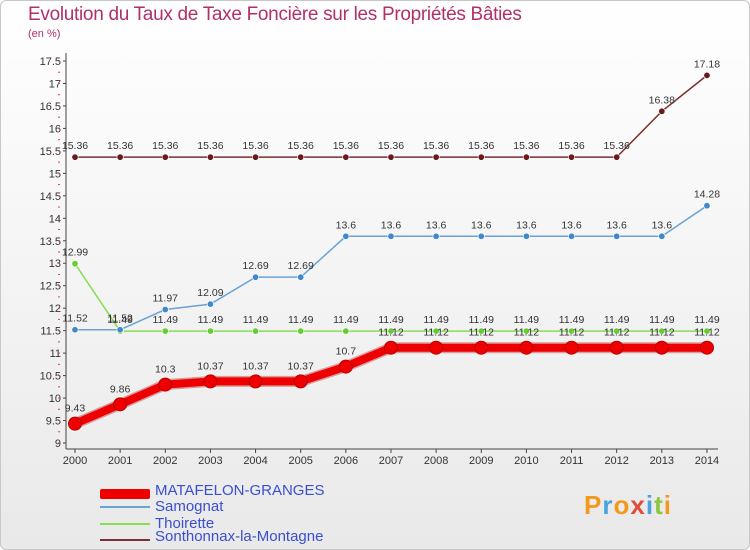  Describe the element at coordinates (50, 152) in the screenshot. I see `y-tick-label: 15.5` at that location.